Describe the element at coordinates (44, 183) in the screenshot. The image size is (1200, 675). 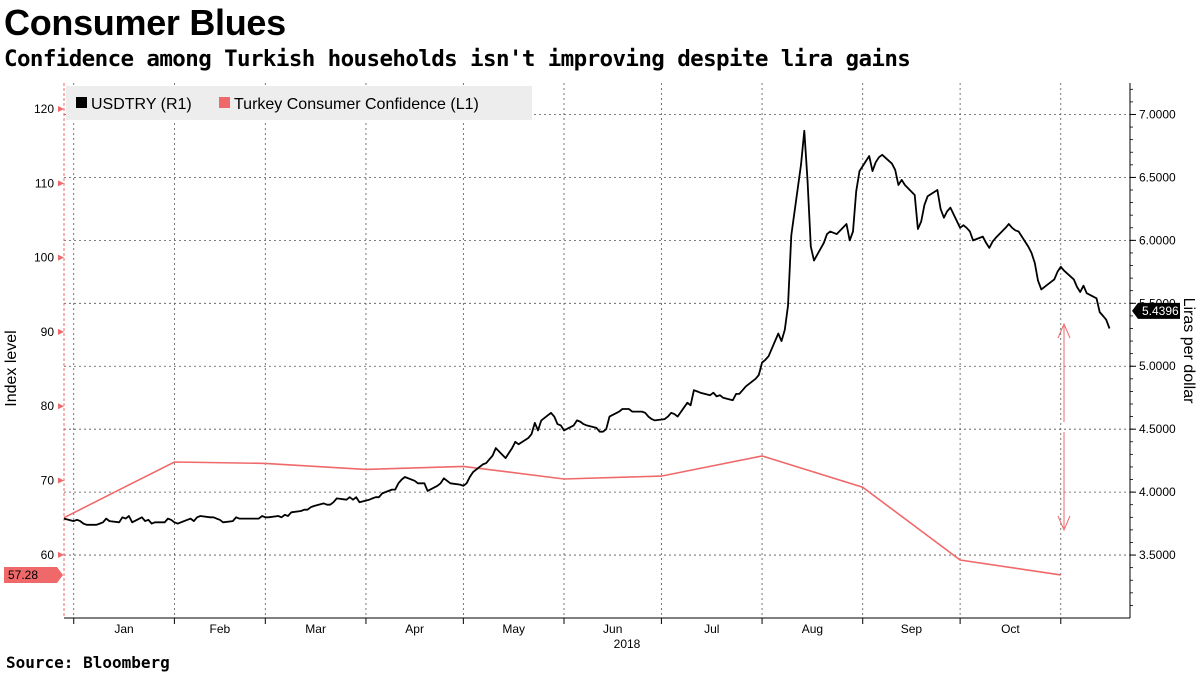
I see `y-left-tick-label: 110` at that location.